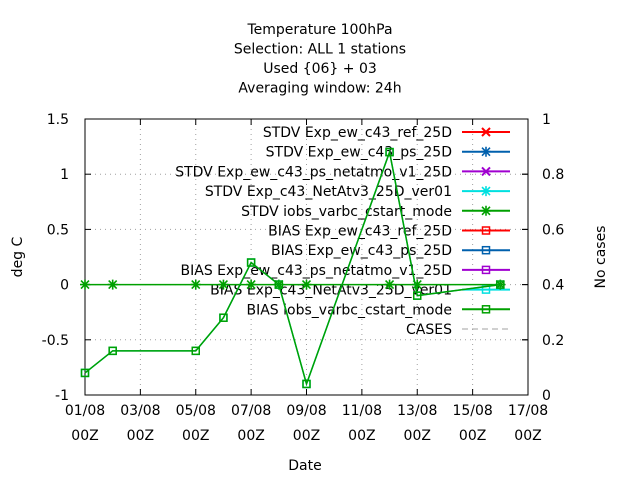  What do you see at coordinates (64, 175) in the screenshot?
I see `y-tick-label: 1` at bounding box center [64, 175].